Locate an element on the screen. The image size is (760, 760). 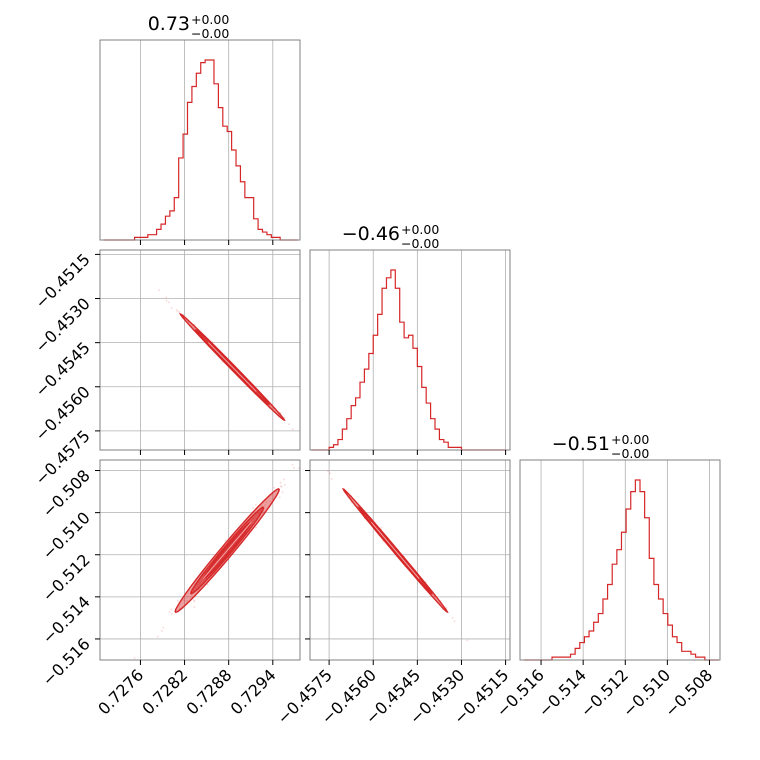
panel-1-0: −0.4575−0.4560−0.4545−0.4530−0.4515 is located at coordinates (166, 369).